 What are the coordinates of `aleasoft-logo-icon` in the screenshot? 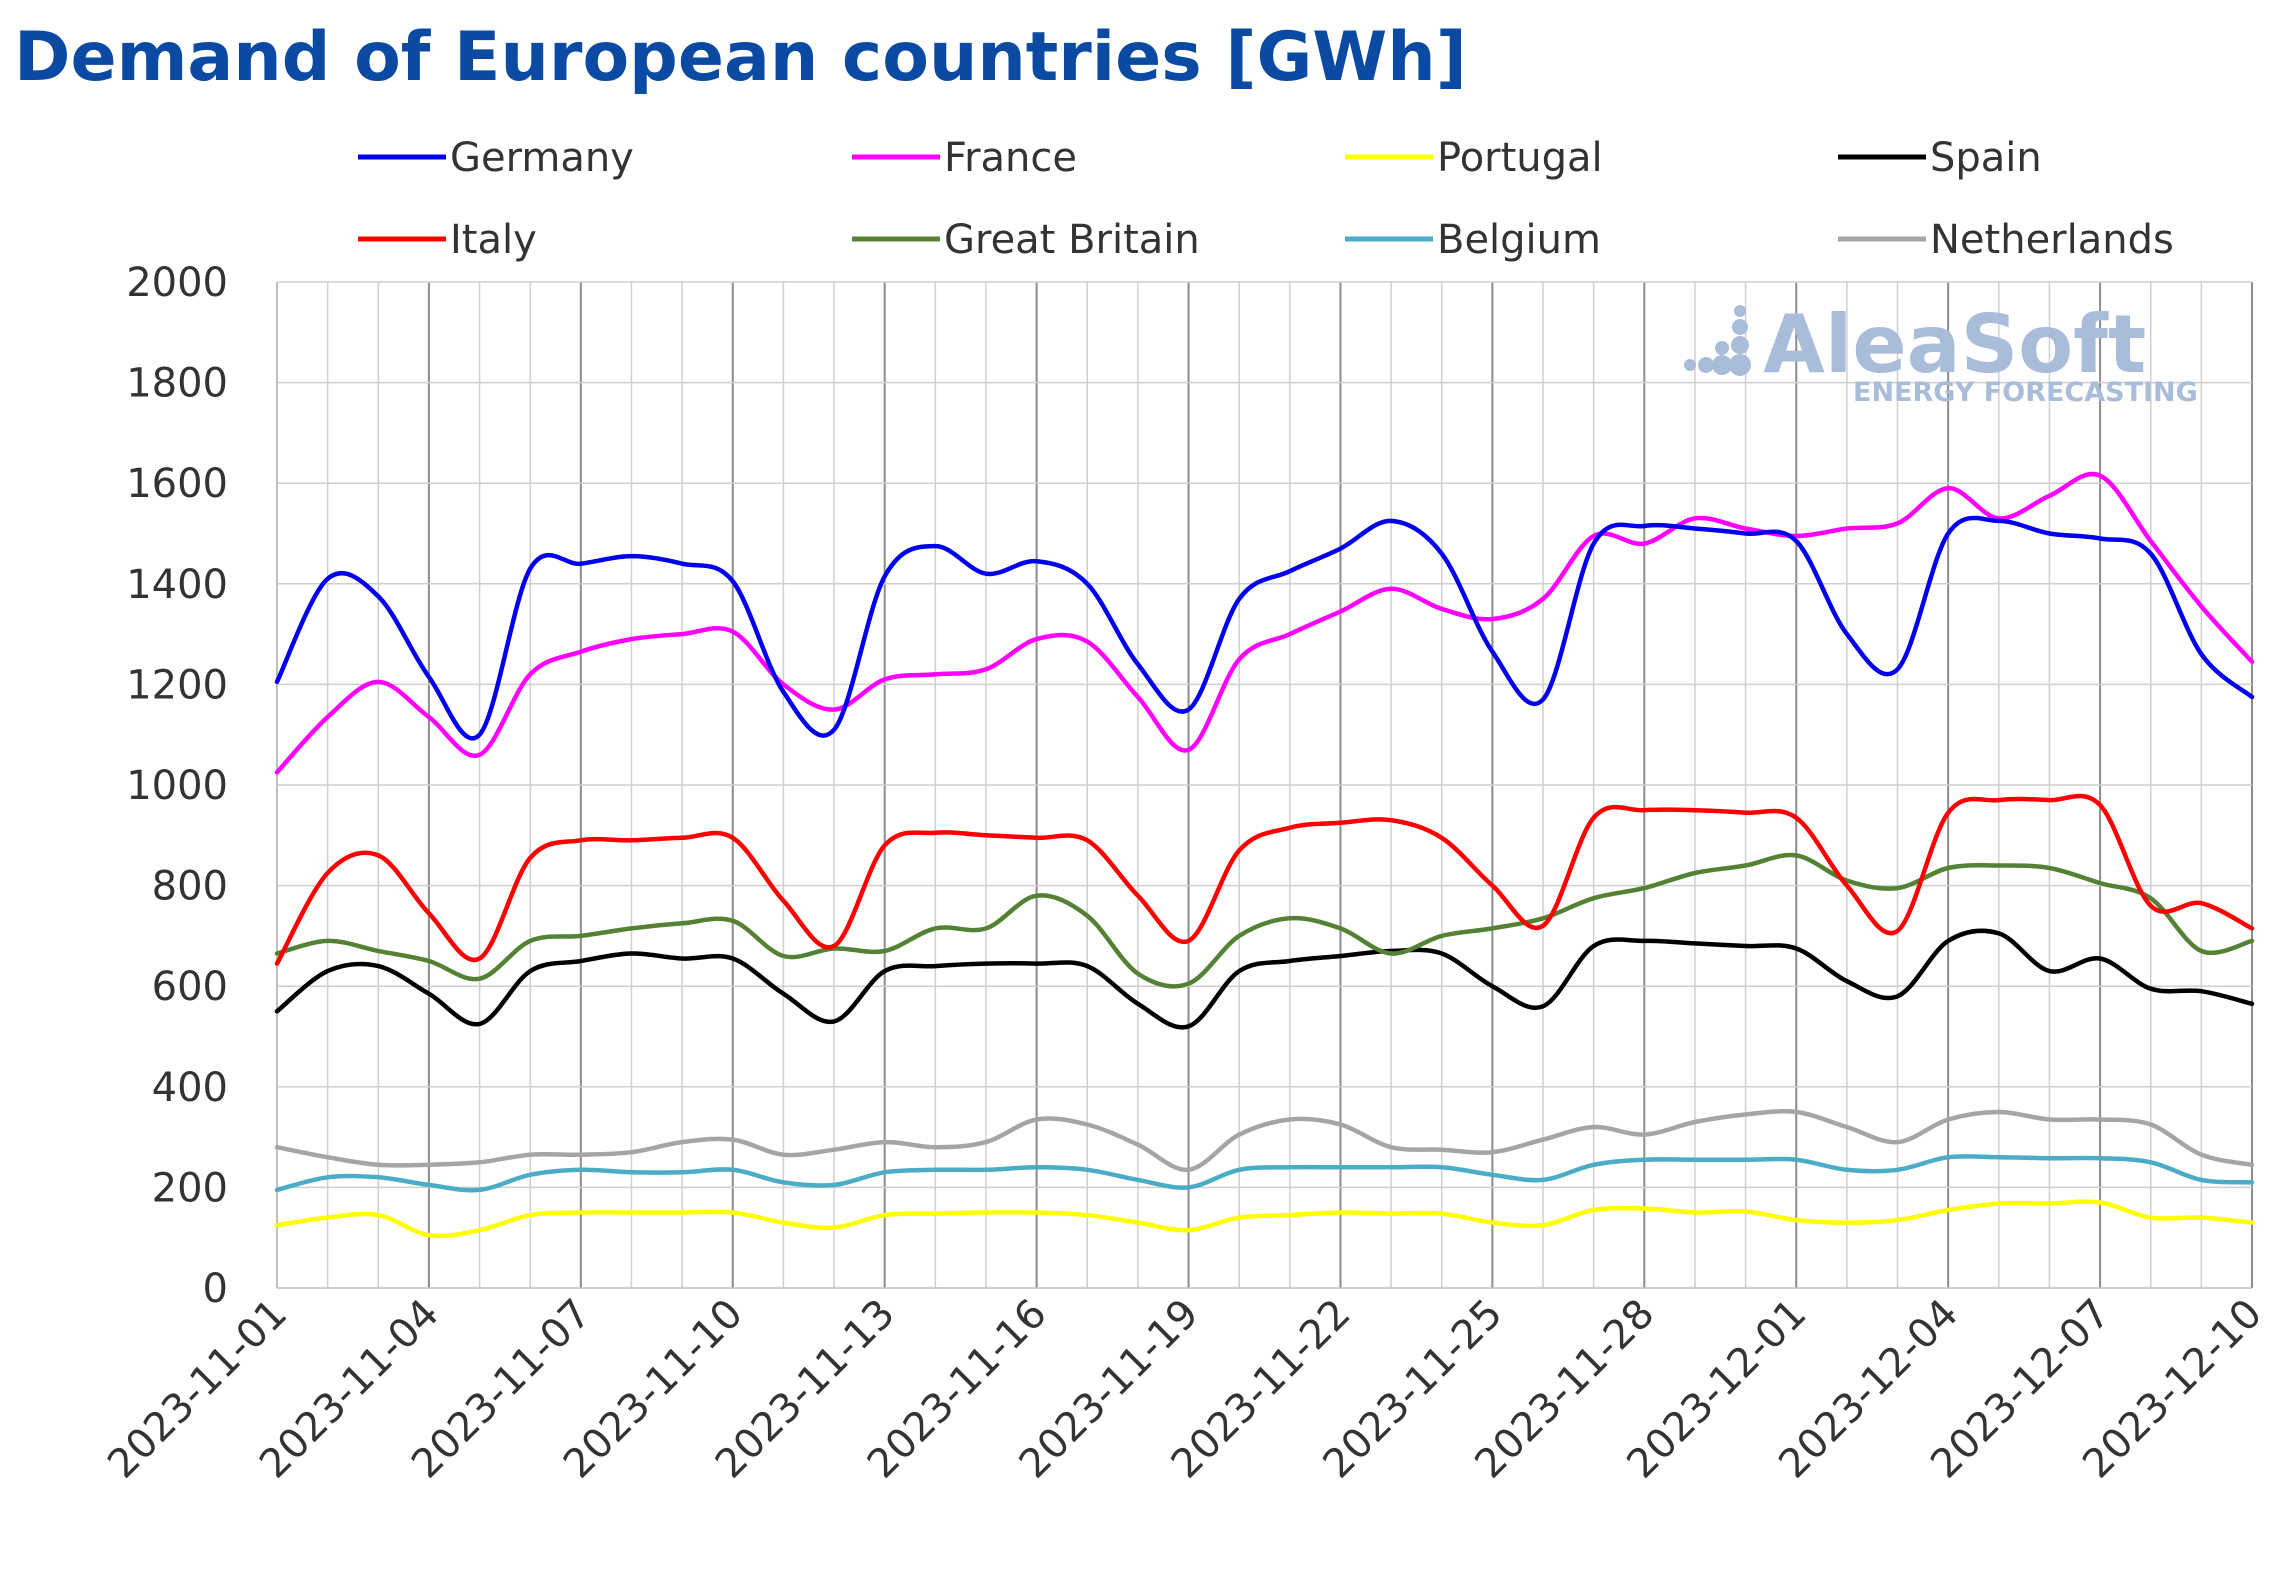 It's located at (1717, 340).